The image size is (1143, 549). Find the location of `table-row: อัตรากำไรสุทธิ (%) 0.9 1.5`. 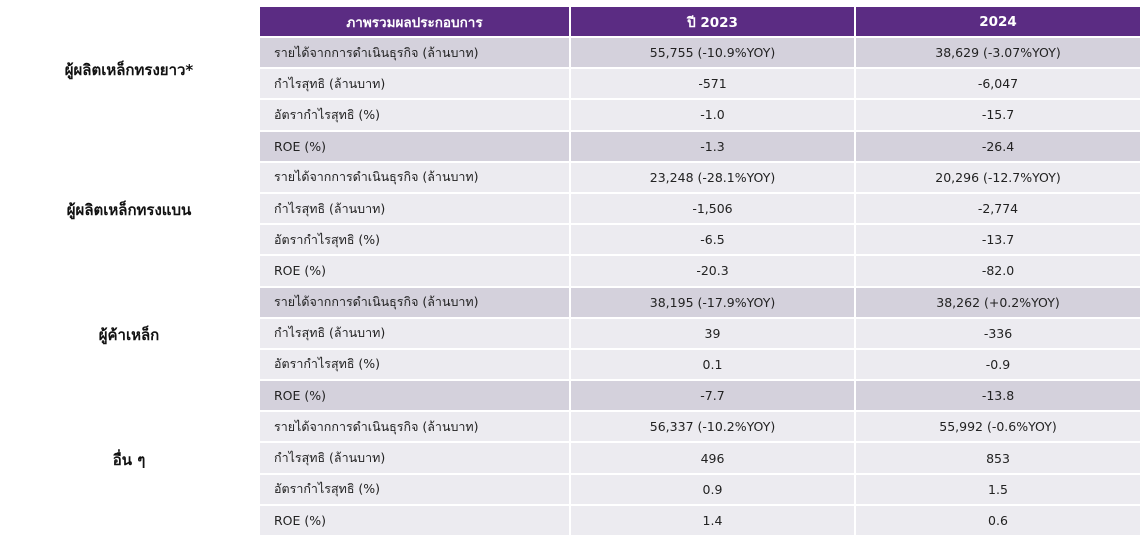

table-row: อัตรากำไรสุทธิ (%) 0.9 1.5 is located at coordinates (700, 488).